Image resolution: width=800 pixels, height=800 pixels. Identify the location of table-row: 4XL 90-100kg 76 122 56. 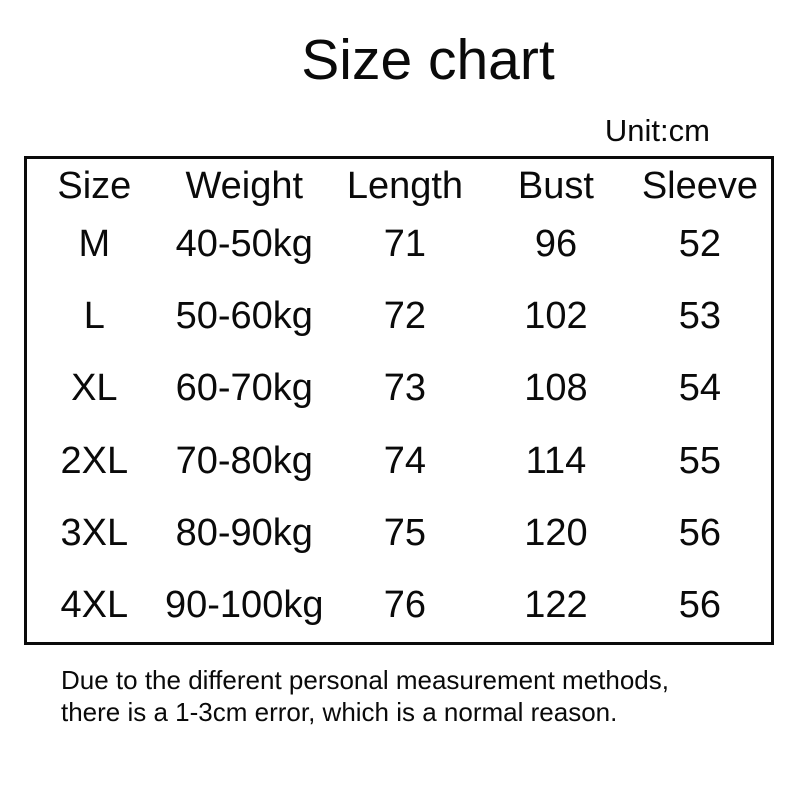
(399, 606).